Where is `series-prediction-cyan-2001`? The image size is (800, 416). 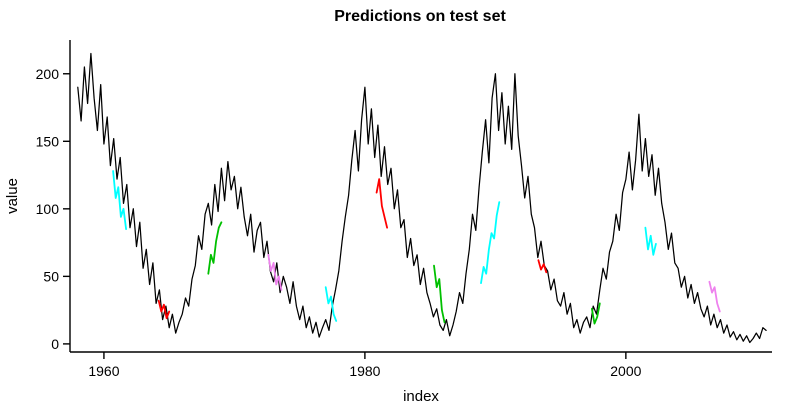
series-prediction-cyan-2001 is located at coordinates (650, 241).